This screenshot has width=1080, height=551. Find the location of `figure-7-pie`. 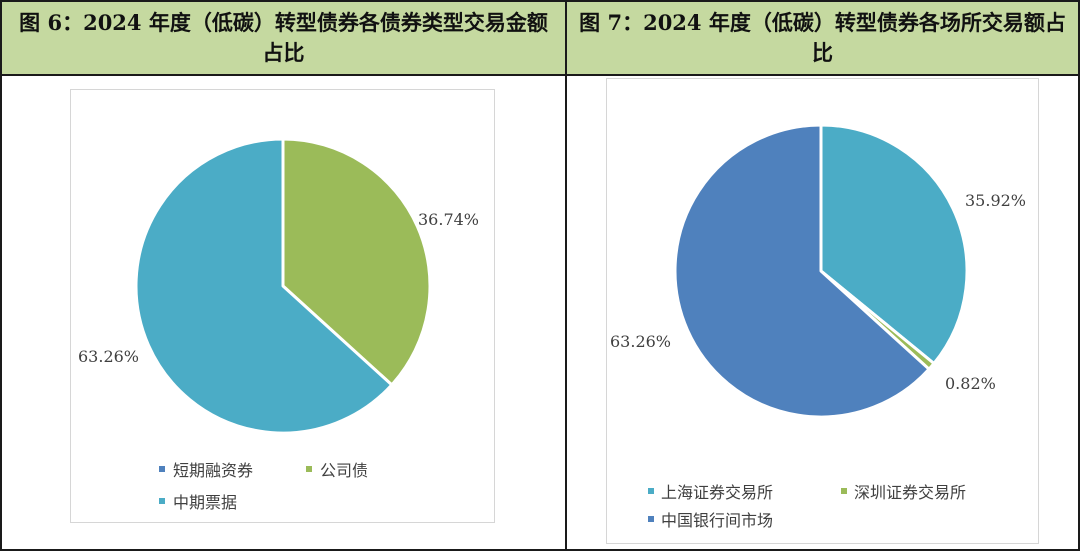

figure-7-pie is located at coordinates (821, 271).